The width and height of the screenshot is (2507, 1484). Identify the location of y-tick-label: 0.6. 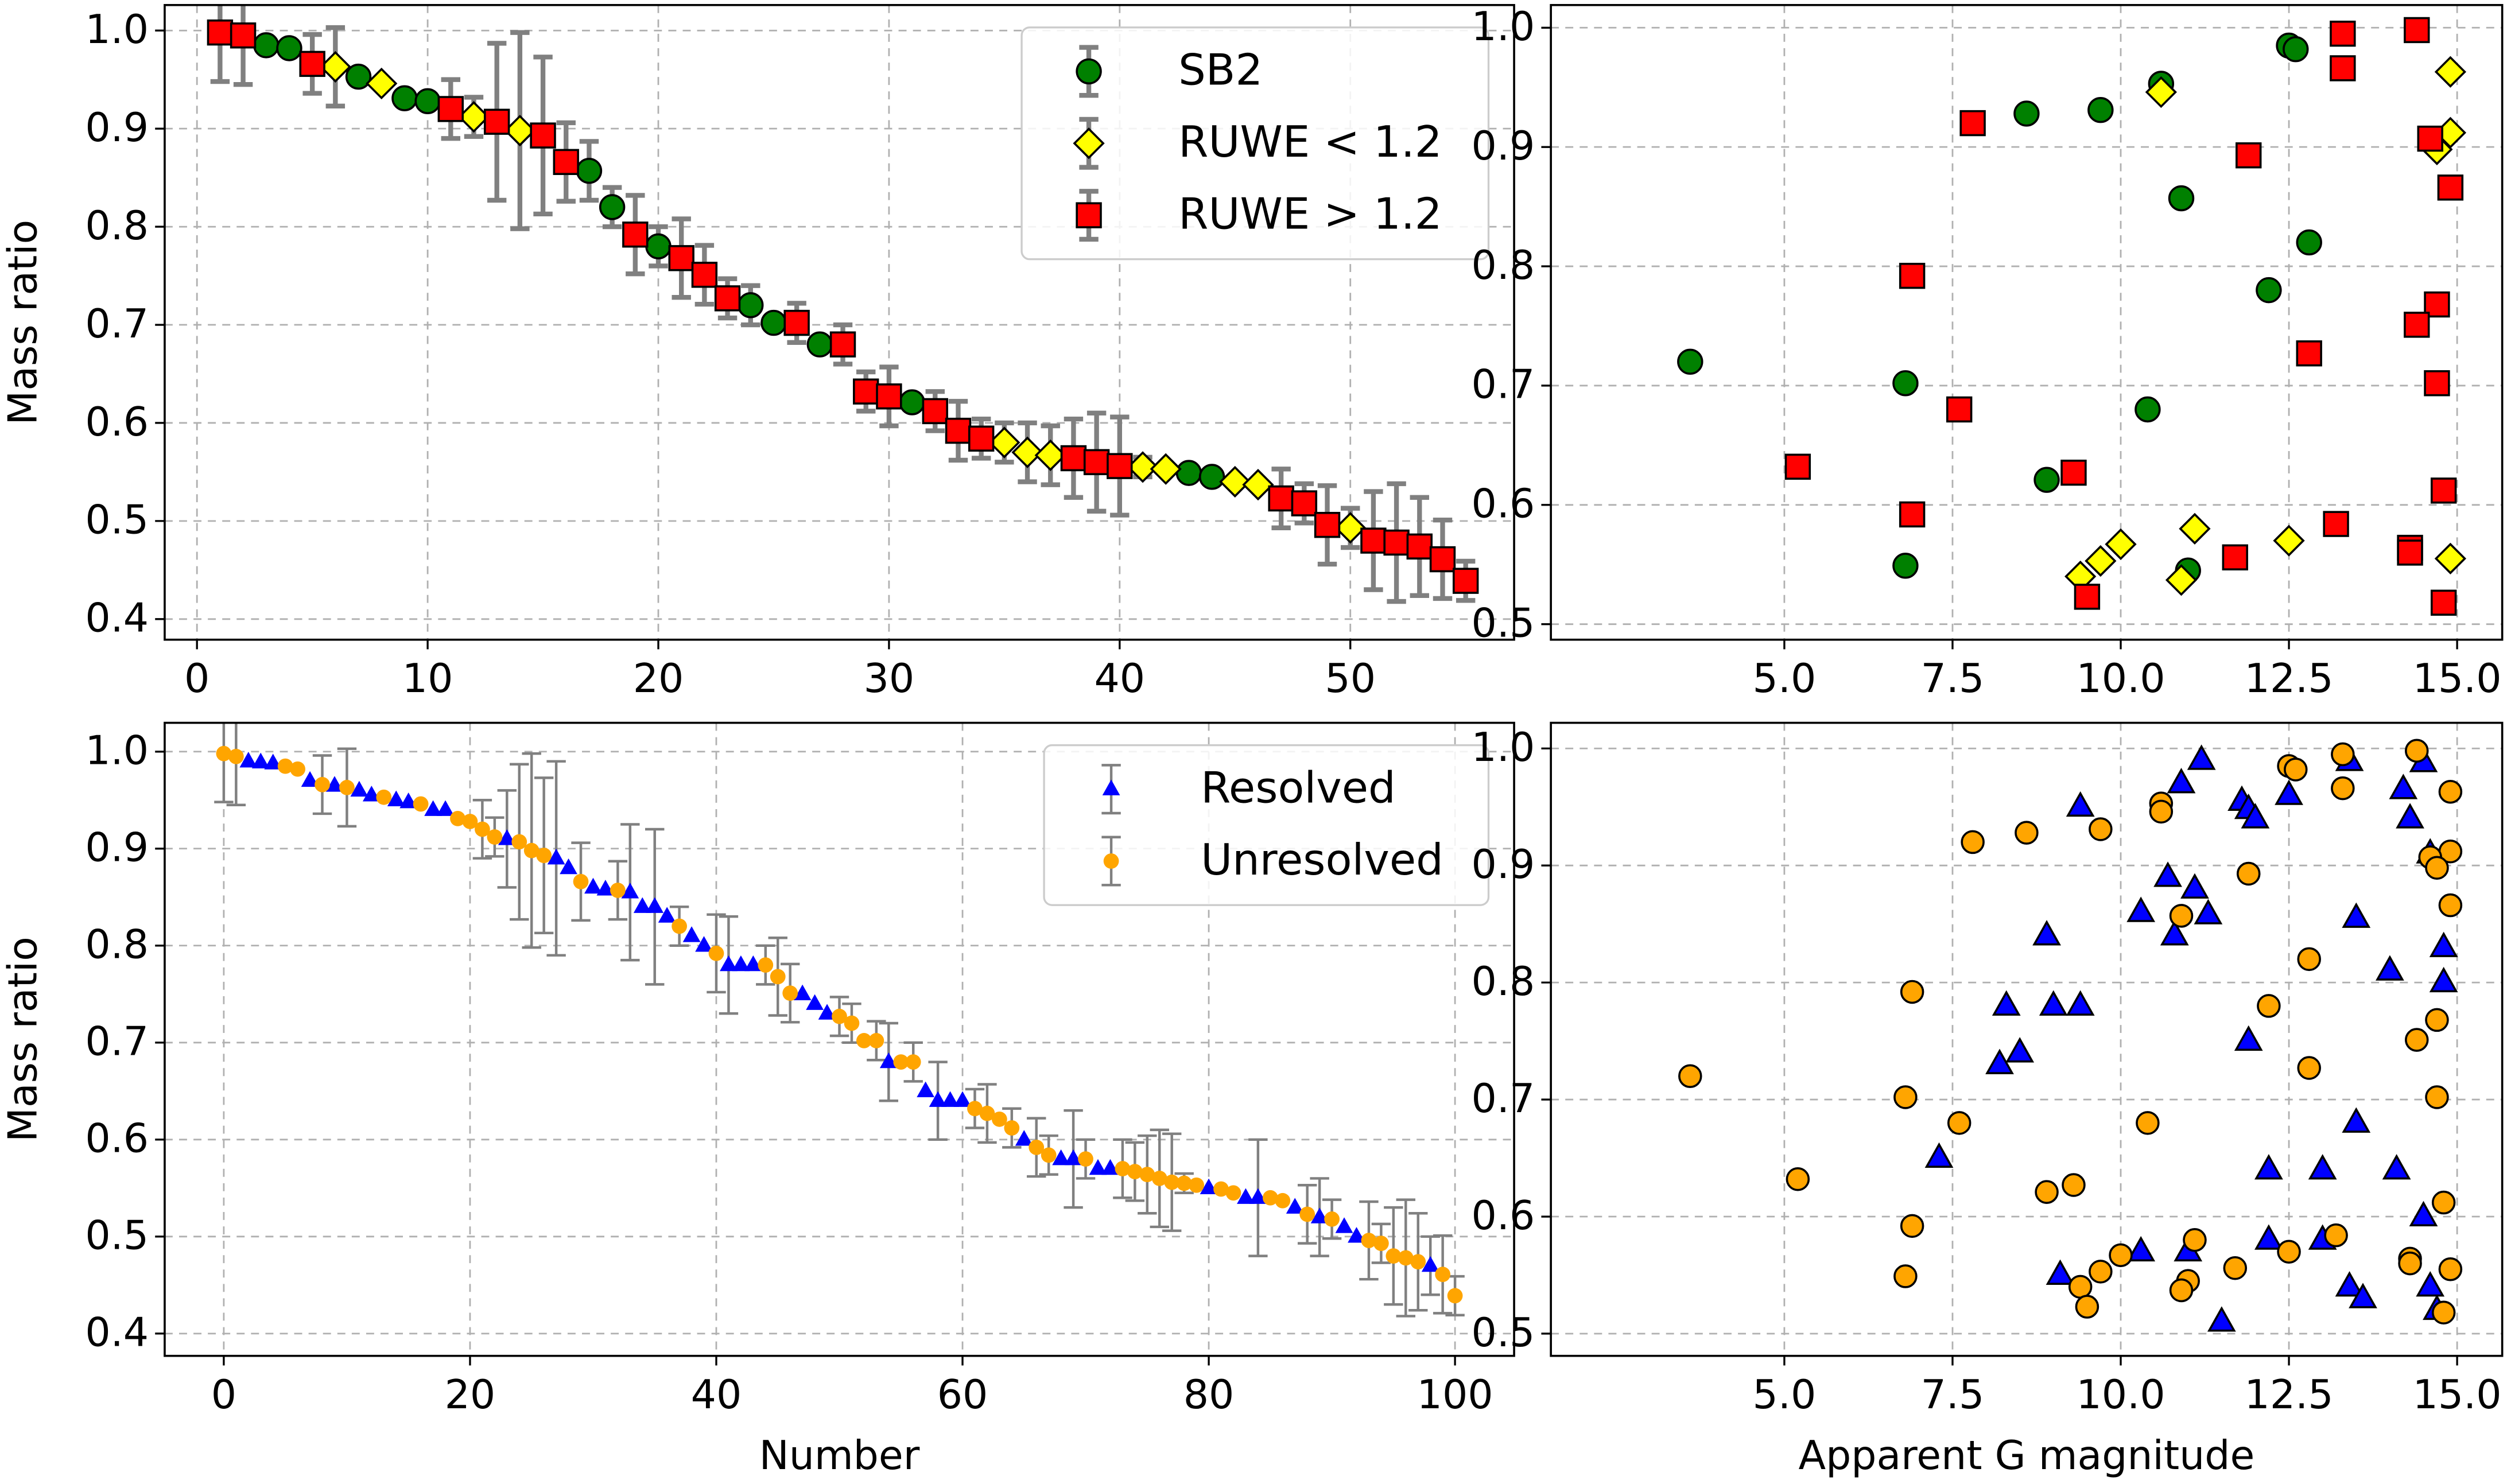
(117, 422).